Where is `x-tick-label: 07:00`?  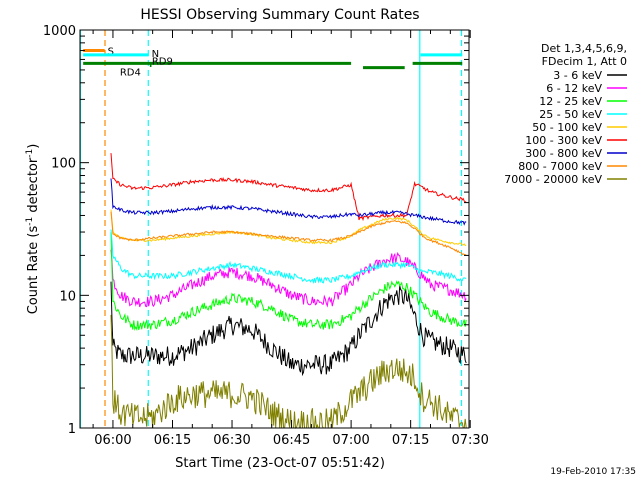 x-tick-label: 07:00 is located at coordinates (350, 440).